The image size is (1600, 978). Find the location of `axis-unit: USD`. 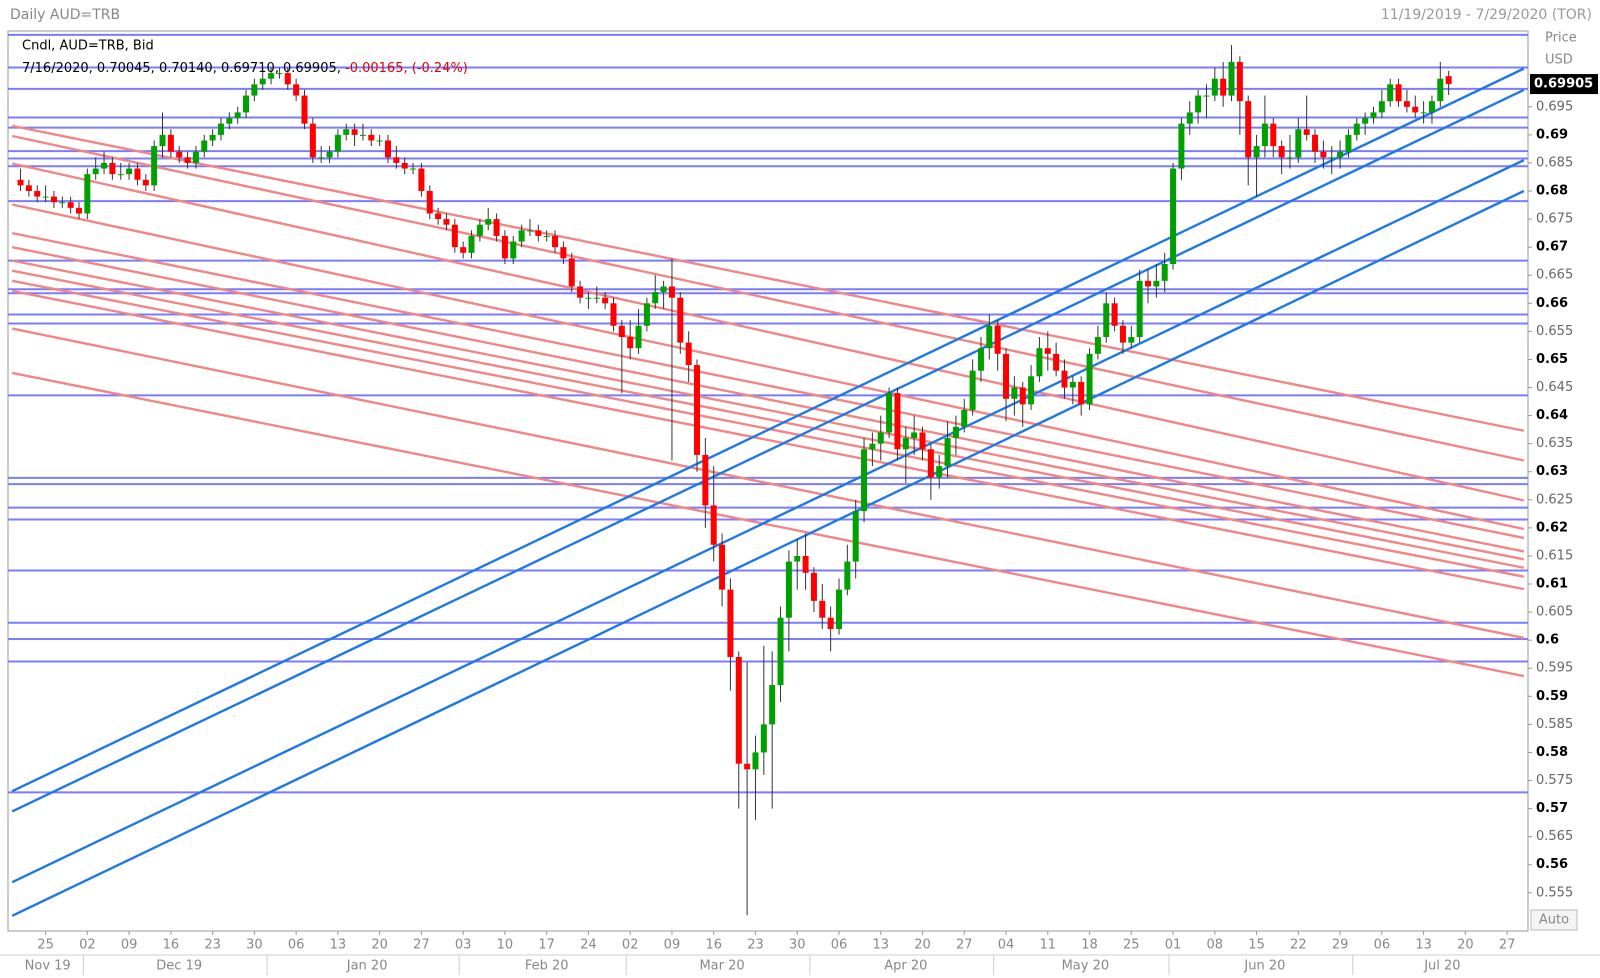

axis-unit: USD is located at coordinates (1559, 60).